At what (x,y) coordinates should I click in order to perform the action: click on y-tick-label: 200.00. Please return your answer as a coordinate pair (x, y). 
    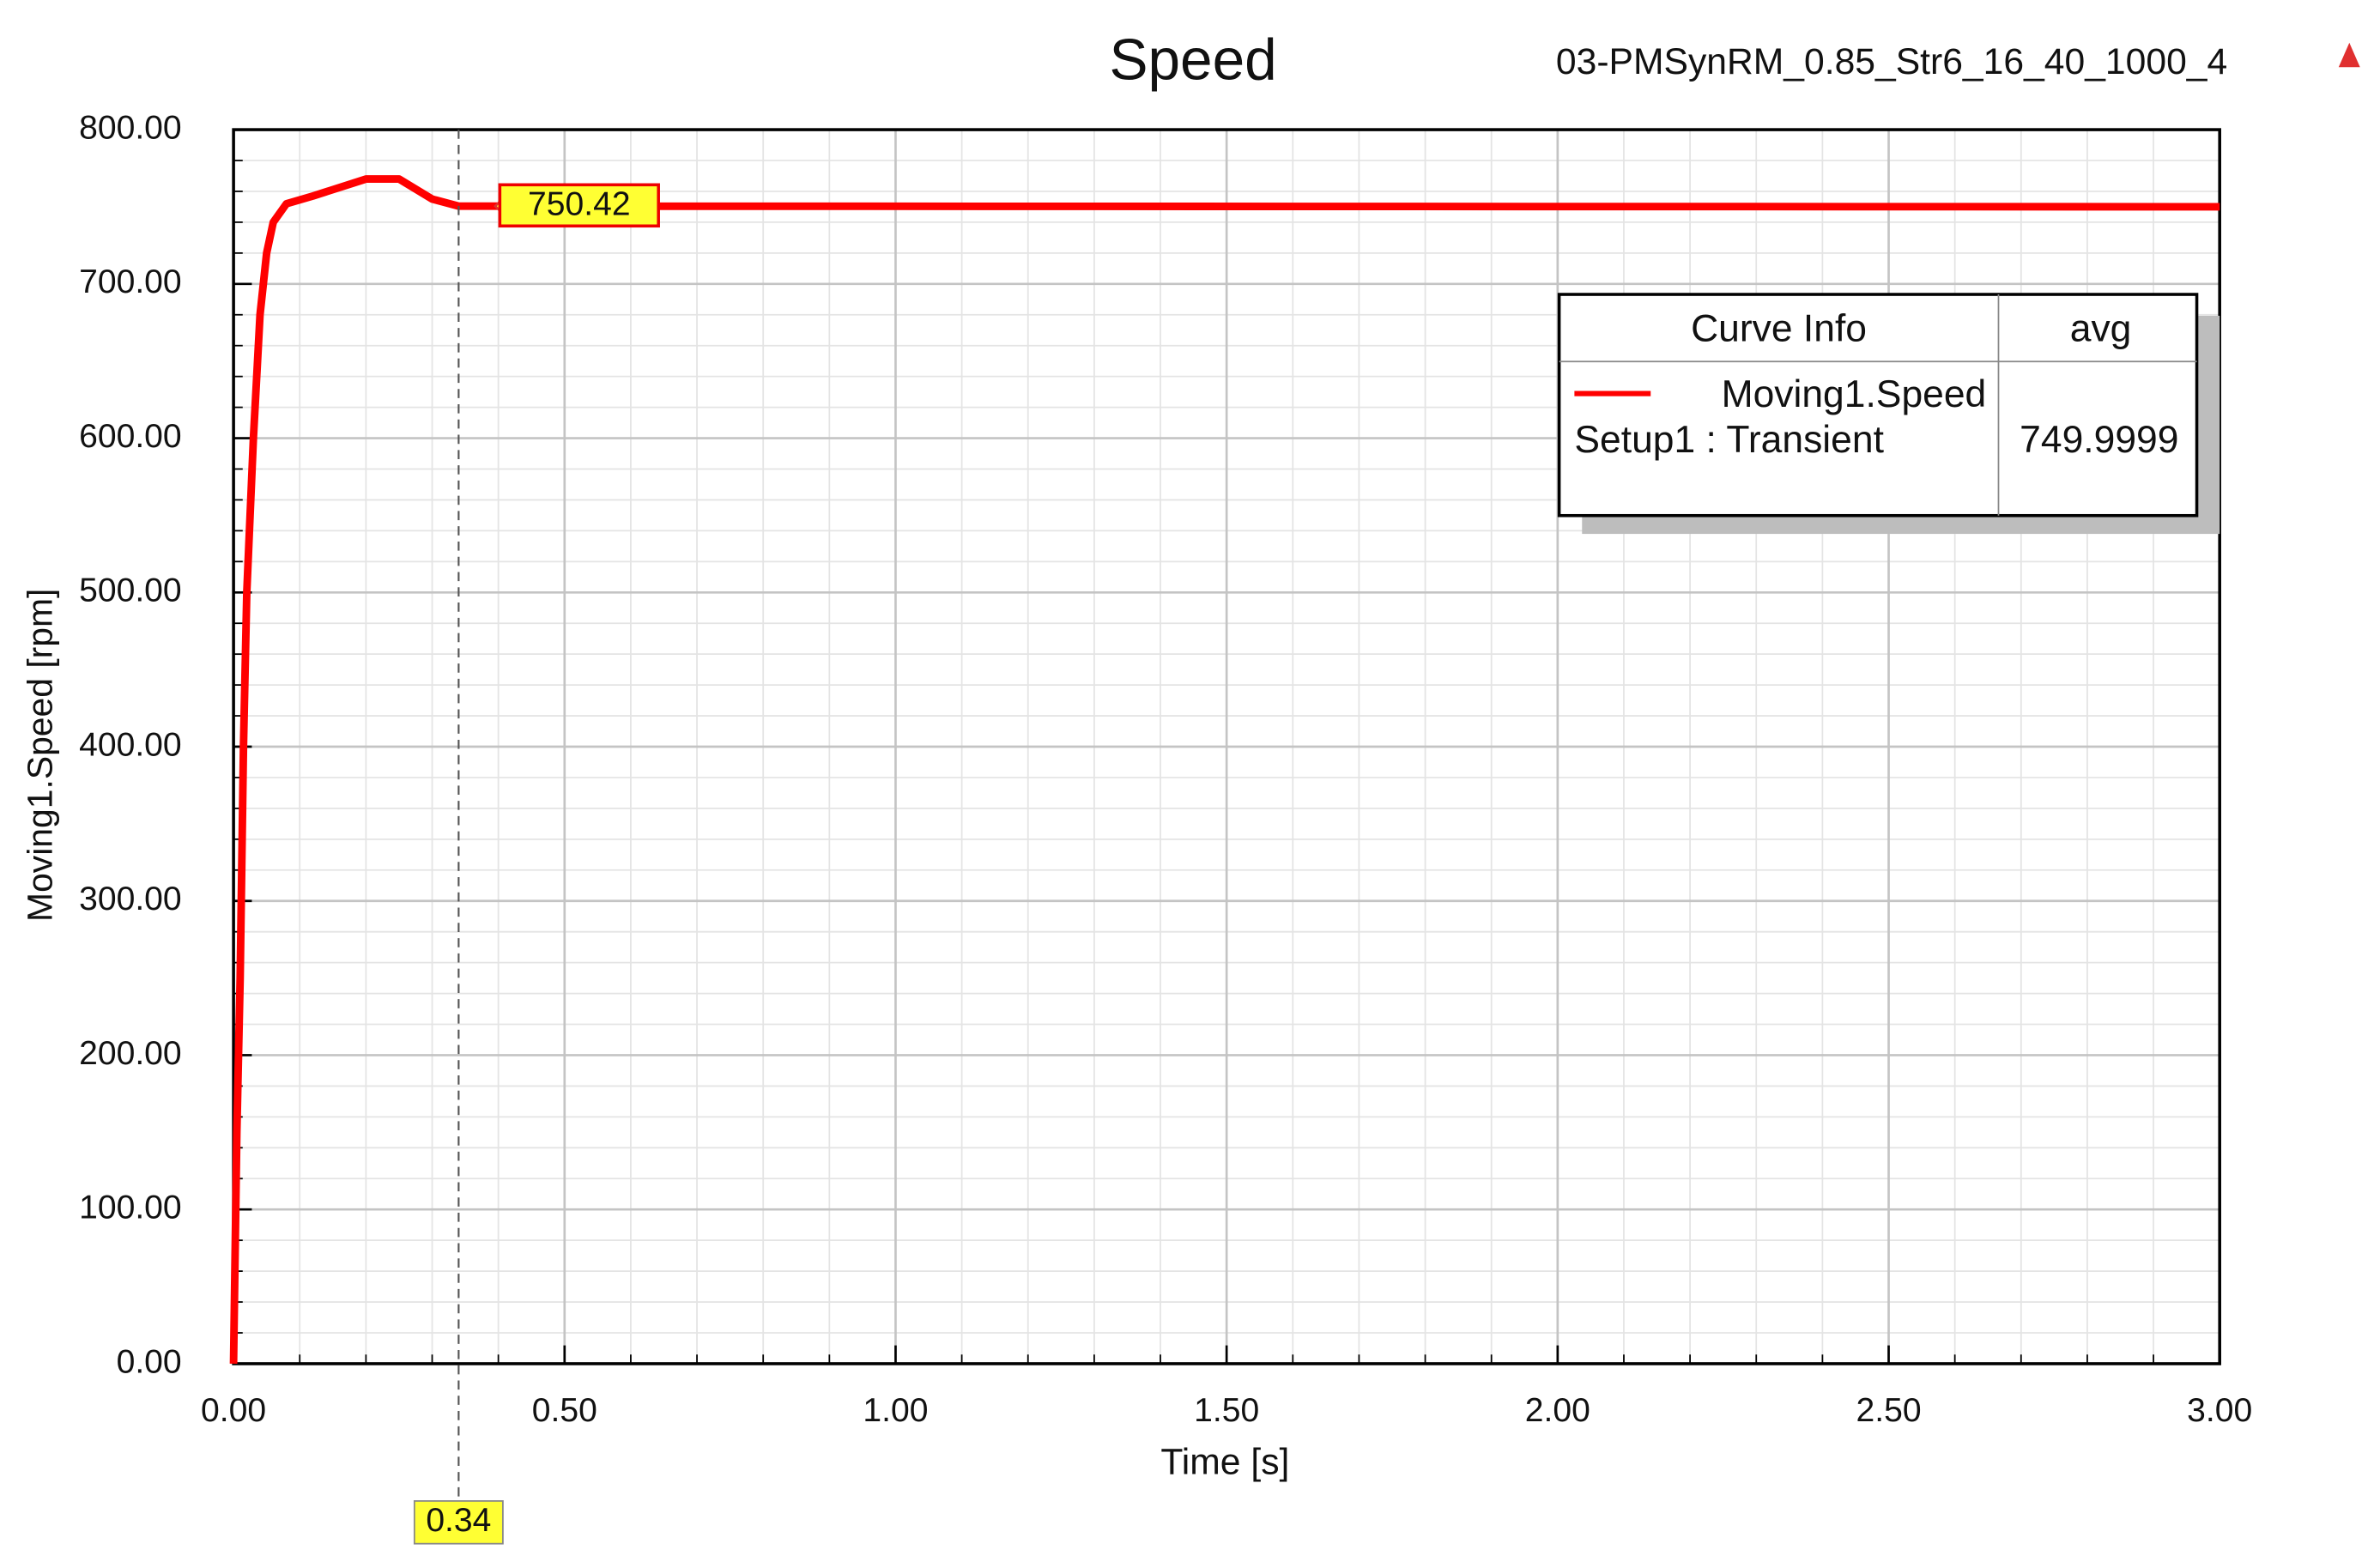
    Looking at the image, I should click on (130, 1053).